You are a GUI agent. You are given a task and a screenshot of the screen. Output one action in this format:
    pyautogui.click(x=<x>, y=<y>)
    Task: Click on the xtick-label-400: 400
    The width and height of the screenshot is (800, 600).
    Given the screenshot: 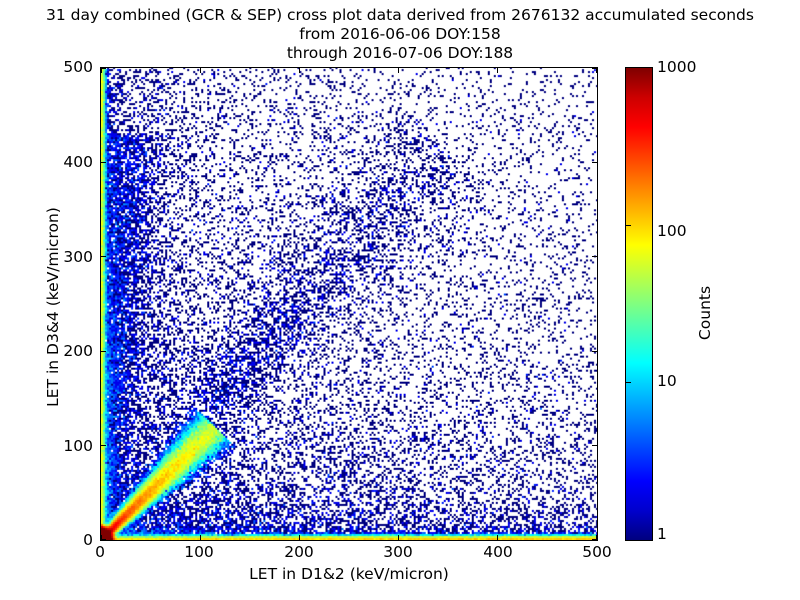 What is the action you would take?
    pyautogui.click(x=498, y=552)
    